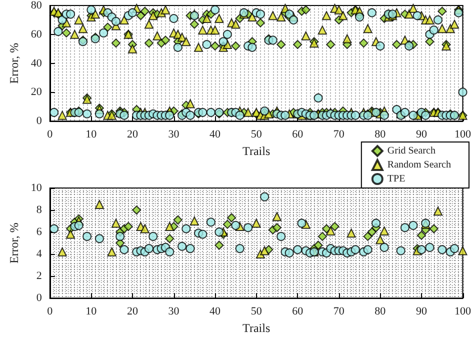 This screenshot has height=339, width=474. I want to click on legend-label: Grid Search, so click(411, 151).